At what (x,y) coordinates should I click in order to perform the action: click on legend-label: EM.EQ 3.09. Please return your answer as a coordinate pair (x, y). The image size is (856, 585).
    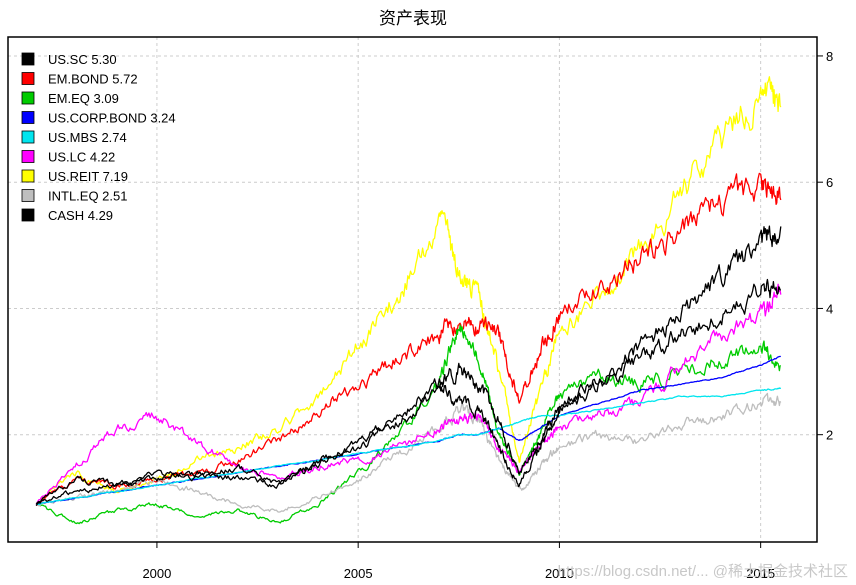
    Looking at the image, I should click on (83, 98).